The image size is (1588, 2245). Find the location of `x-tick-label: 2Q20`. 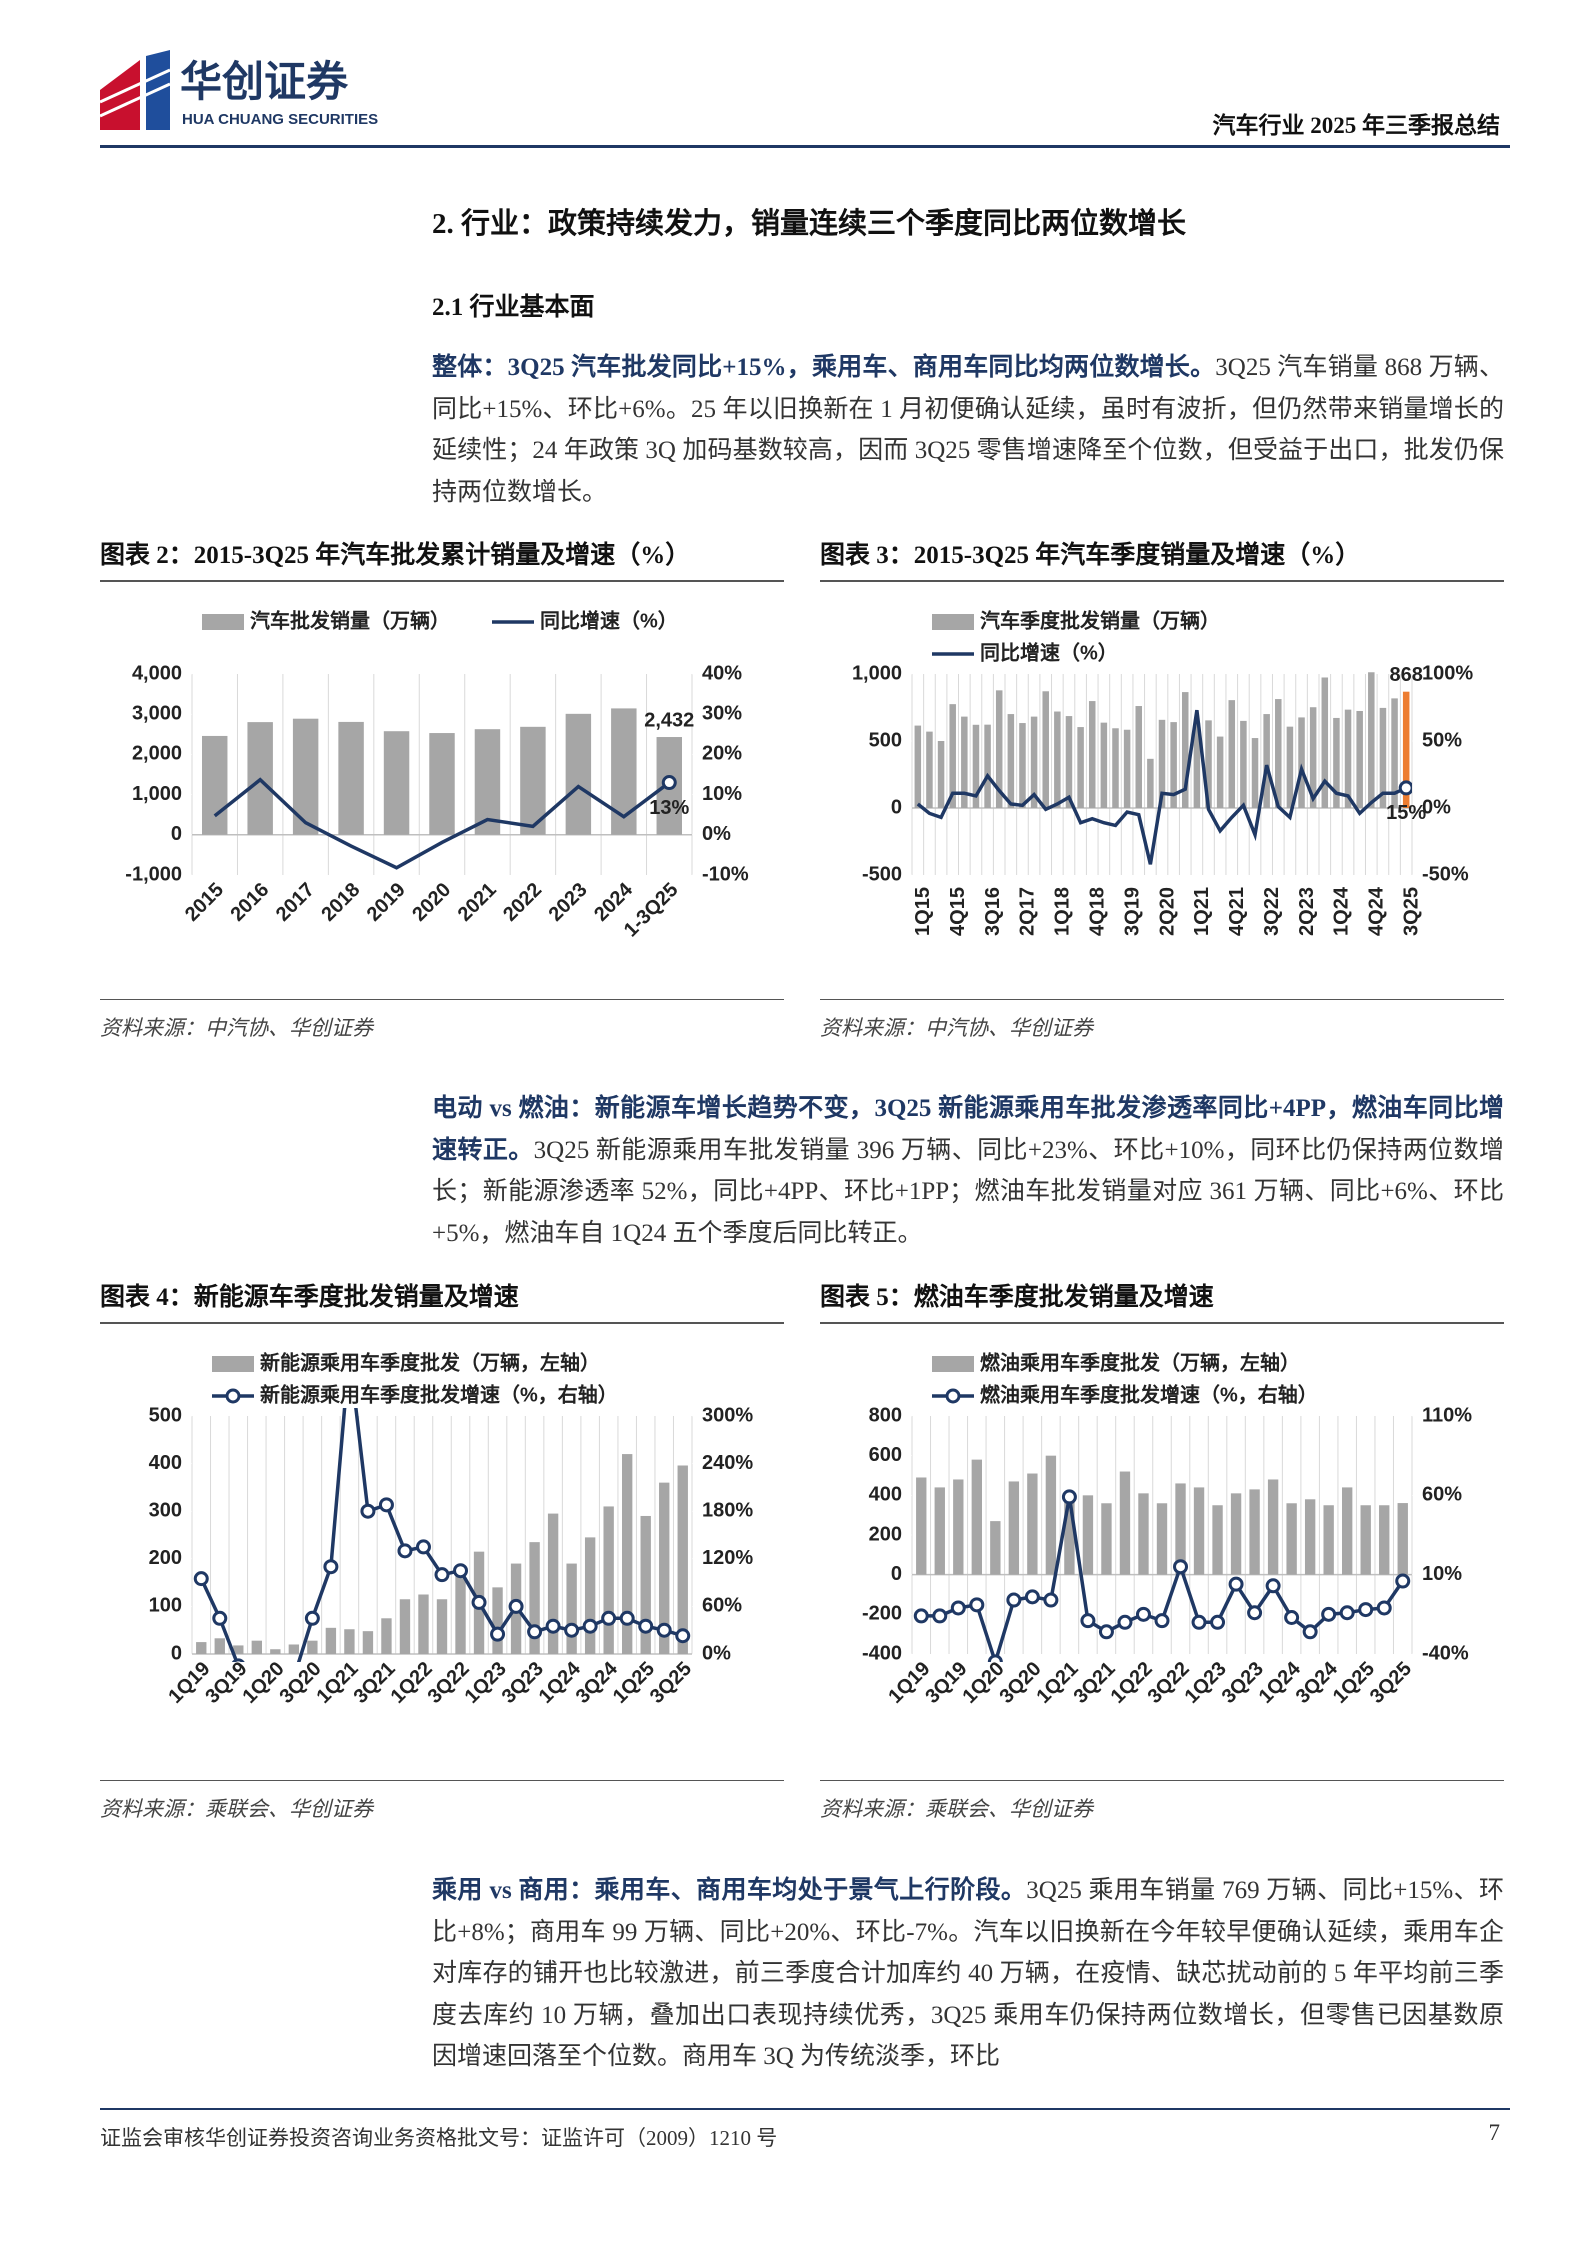

x-tick-label: 2Q20 is located at coordinates (1167, 911).